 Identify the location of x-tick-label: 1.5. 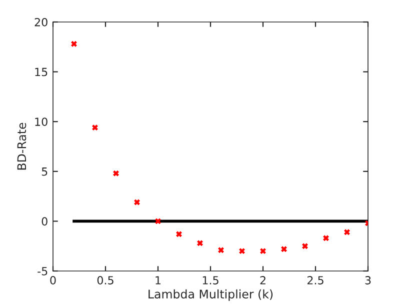
(210, 280).